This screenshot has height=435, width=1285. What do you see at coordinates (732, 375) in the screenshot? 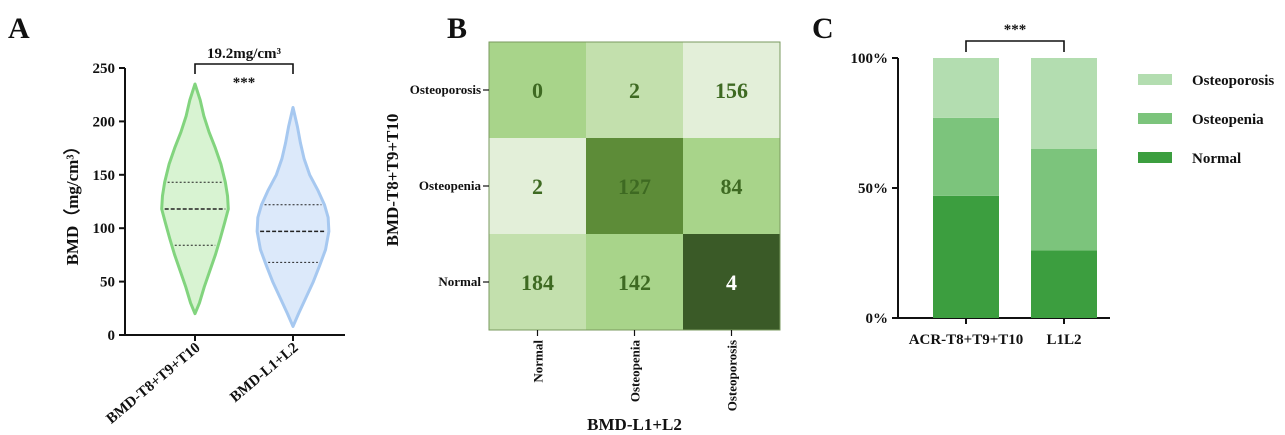
I see `x-tick-label: Osteoporosis` at bounding box center [732, 375].